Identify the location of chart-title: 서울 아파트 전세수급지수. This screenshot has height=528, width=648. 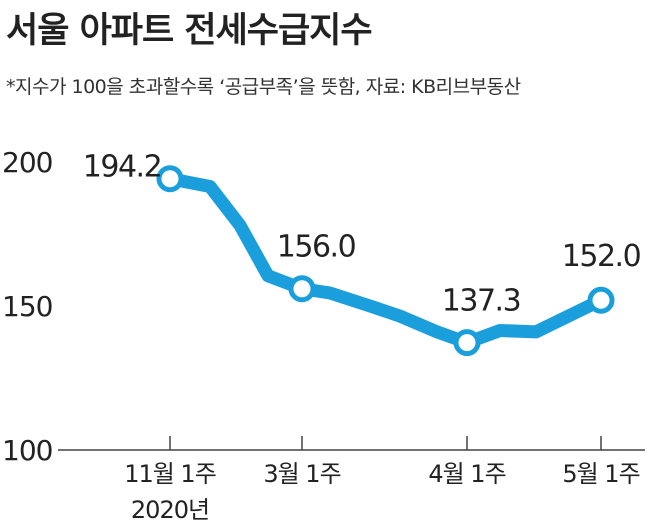
(189, 31).